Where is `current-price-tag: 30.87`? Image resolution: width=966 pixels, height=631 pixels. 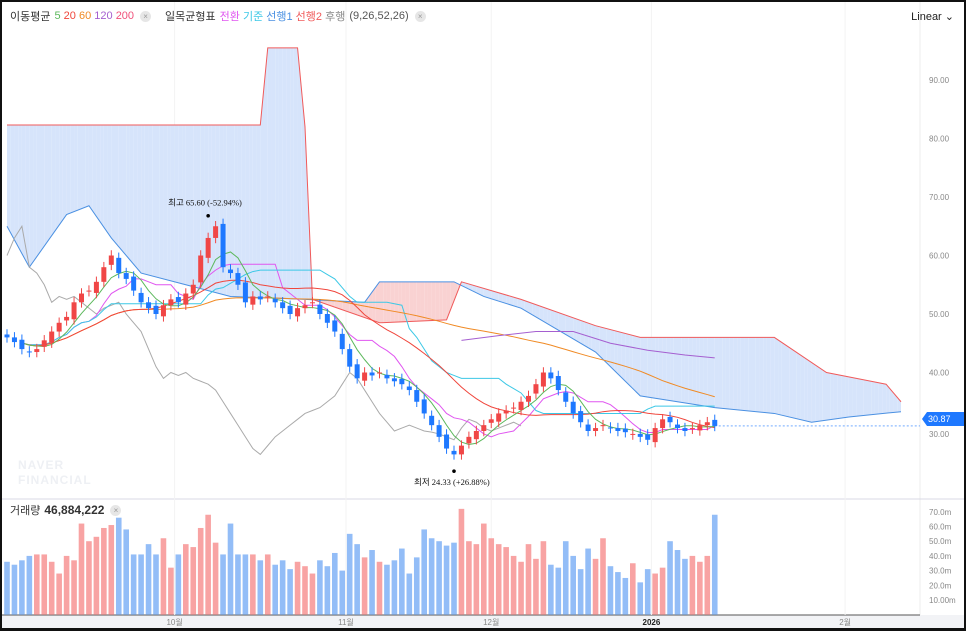 current-price-tag: 30.87 is located at coordinates (943, 419).